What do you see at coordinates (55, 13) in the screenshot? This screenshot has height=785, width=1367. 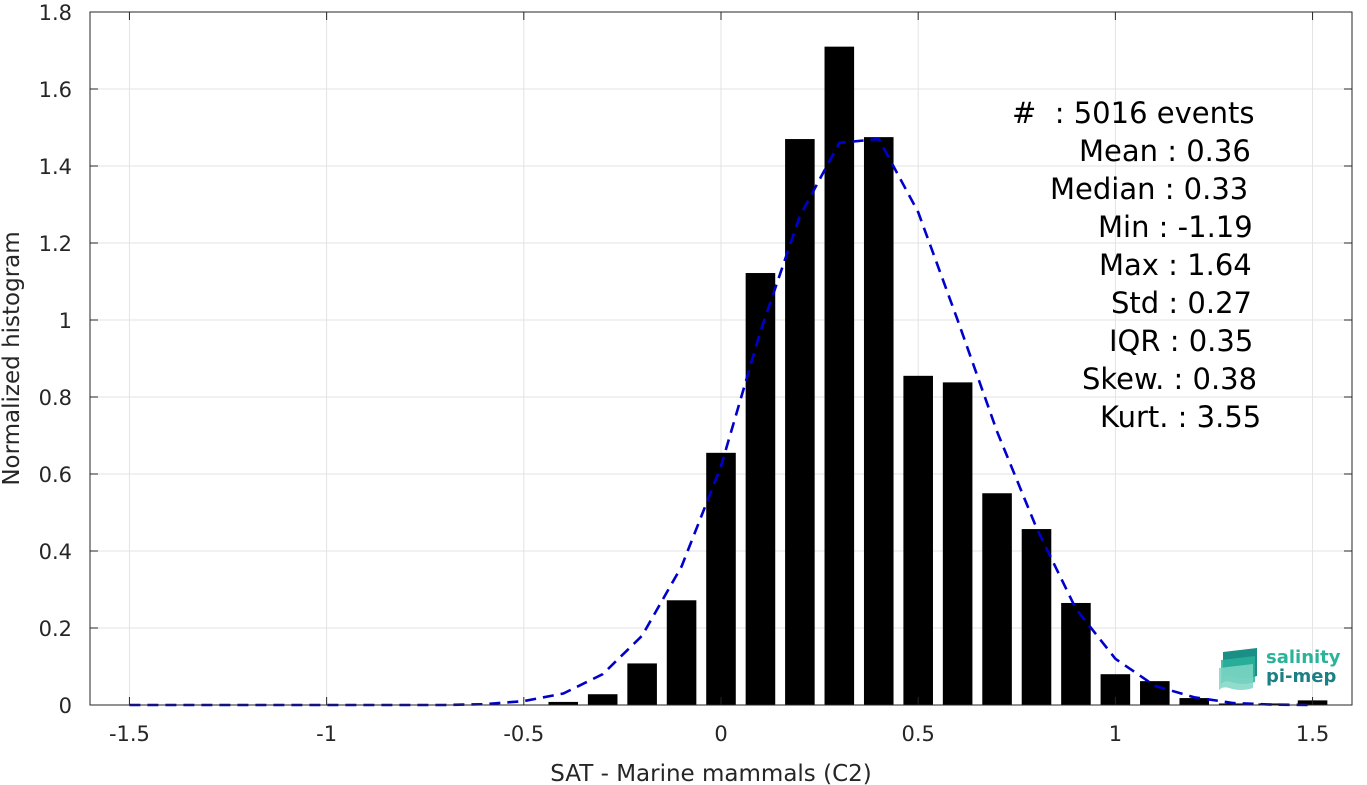 I see `y-tick-label: 1.8` at bounding box center [55, 13].